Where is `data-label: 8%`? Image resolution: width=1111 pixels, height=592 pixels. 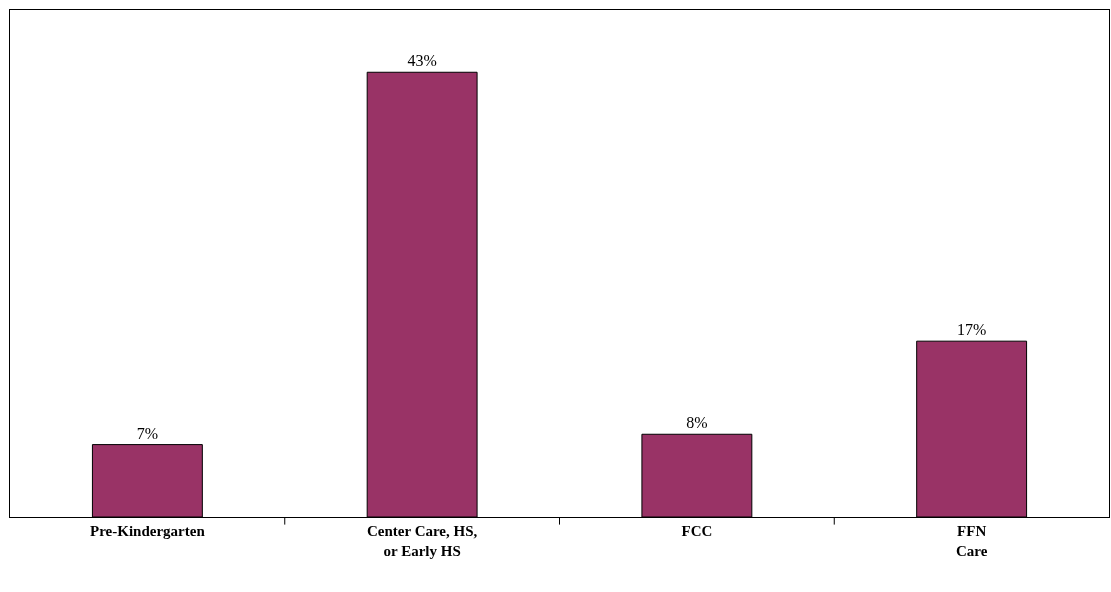 data-label: 8% is located at coordinates (697, 423).